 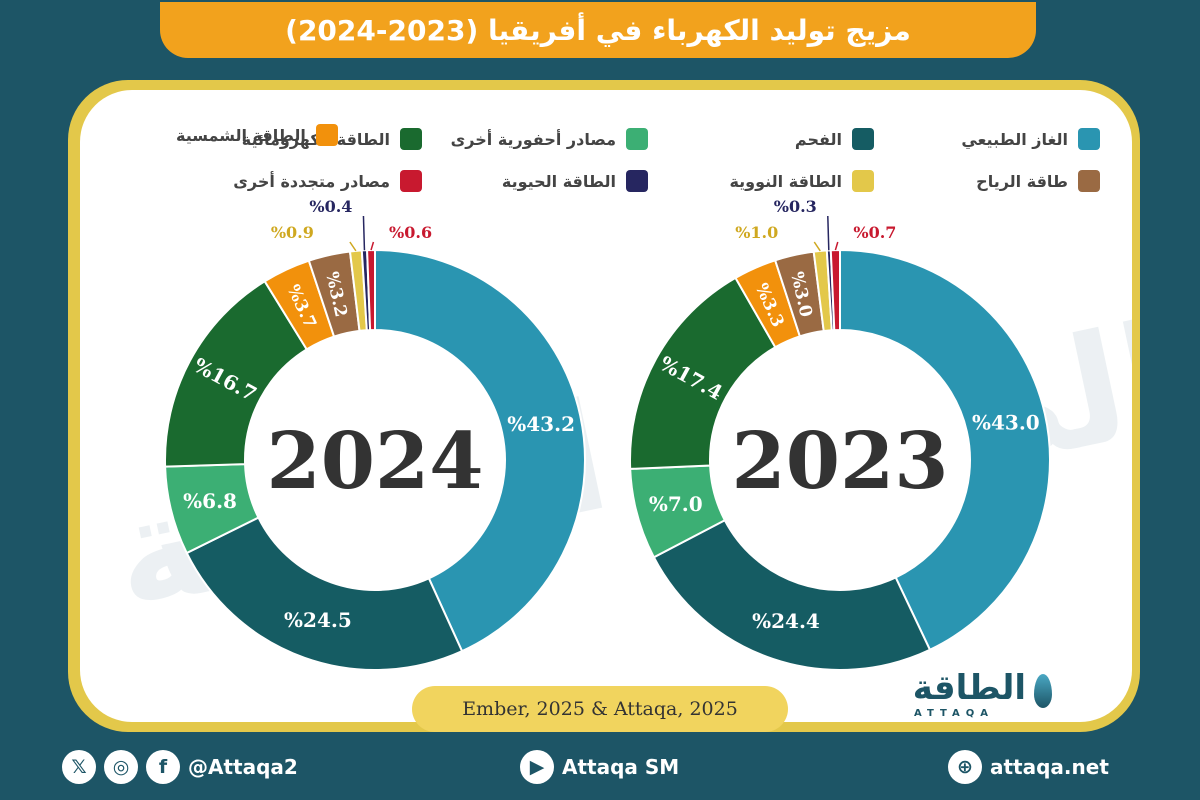 What do you see at coordinates (1043, 691) in the screenshot?
I see `logo-drop-icon` at bounding box center [1043, 691].